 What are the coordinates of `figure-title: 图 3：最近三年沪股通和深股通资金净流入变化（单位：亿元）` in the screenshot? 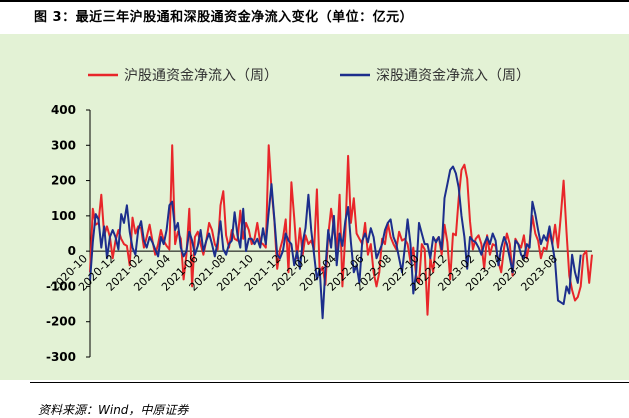 It's located at (224, 17).